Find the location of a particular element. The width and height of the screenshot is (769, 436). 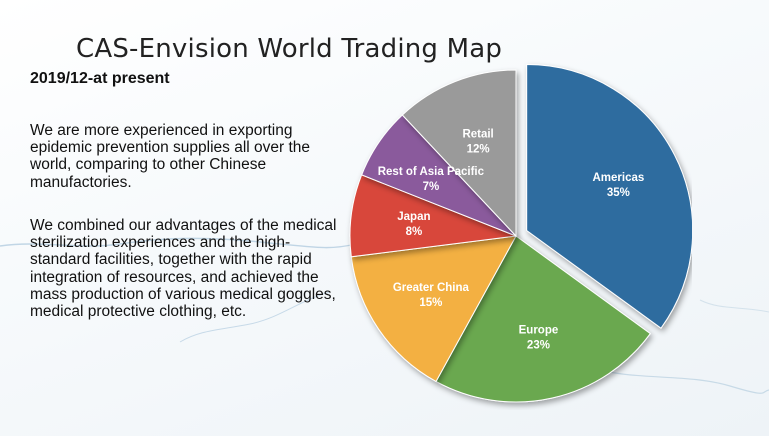

slice-name-europe: Europe is located at coordinates (539, 330).